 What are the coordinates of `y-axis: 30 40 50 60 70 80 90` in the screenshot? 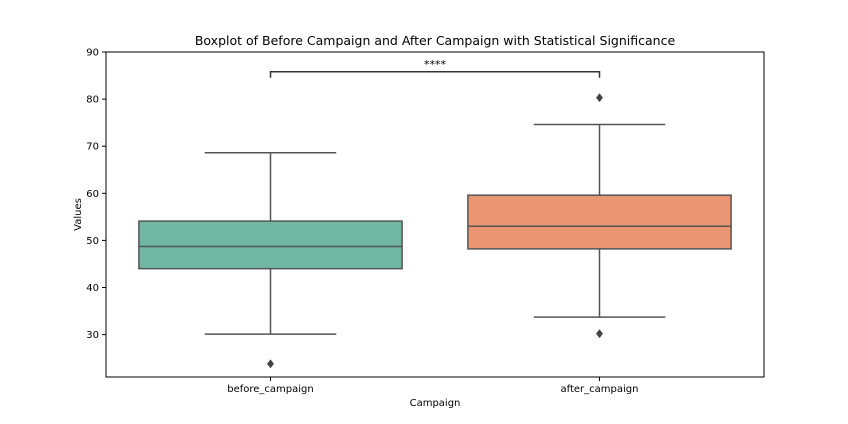 It's located at (96, 194).